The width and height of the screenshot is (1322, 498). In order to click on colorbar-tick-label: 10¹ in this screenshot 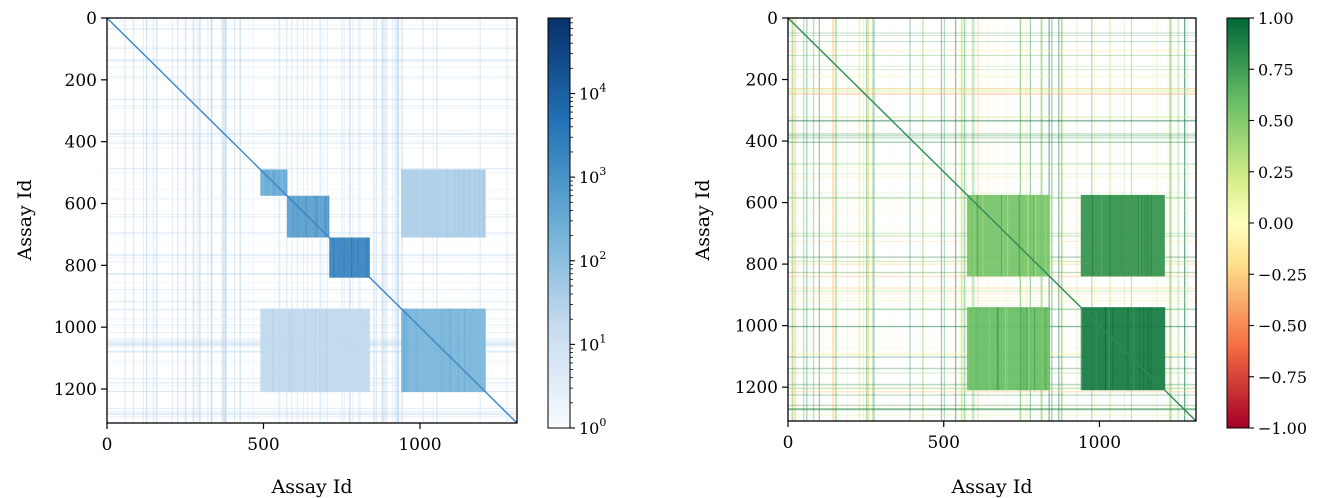, I will do `click(592, 343)`.